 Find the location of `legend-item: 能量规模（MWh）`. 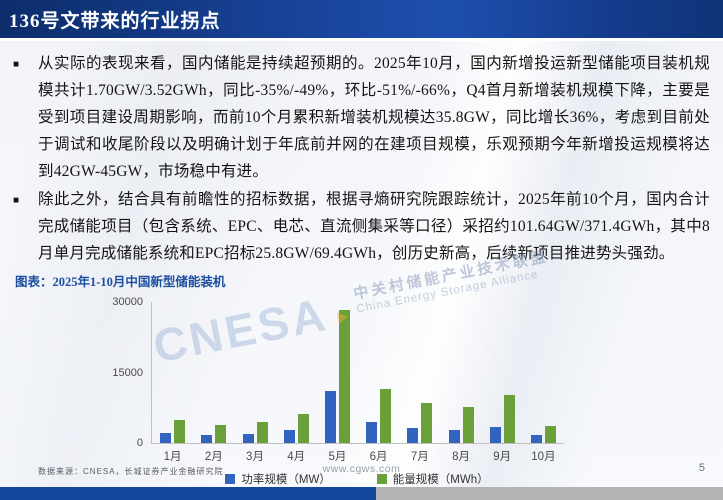

legend-item: 能量规模（MWh） is located at coordinates (432, 479).